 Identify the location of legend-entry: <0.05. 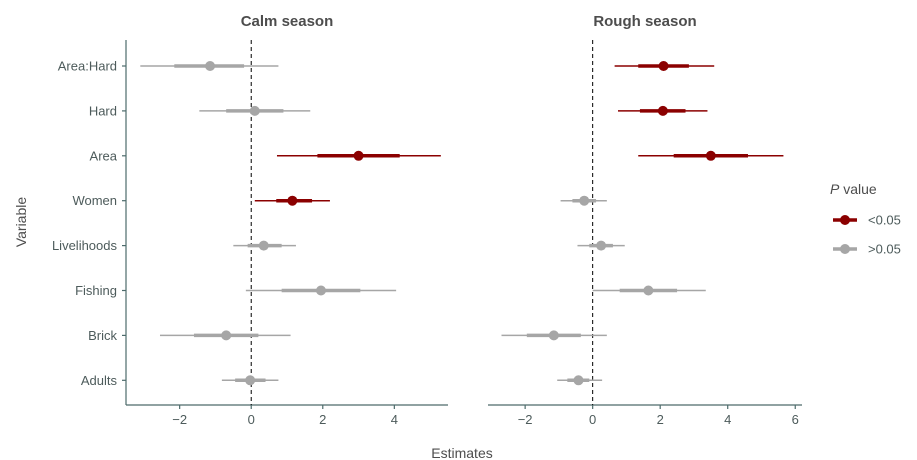
(867, 220).